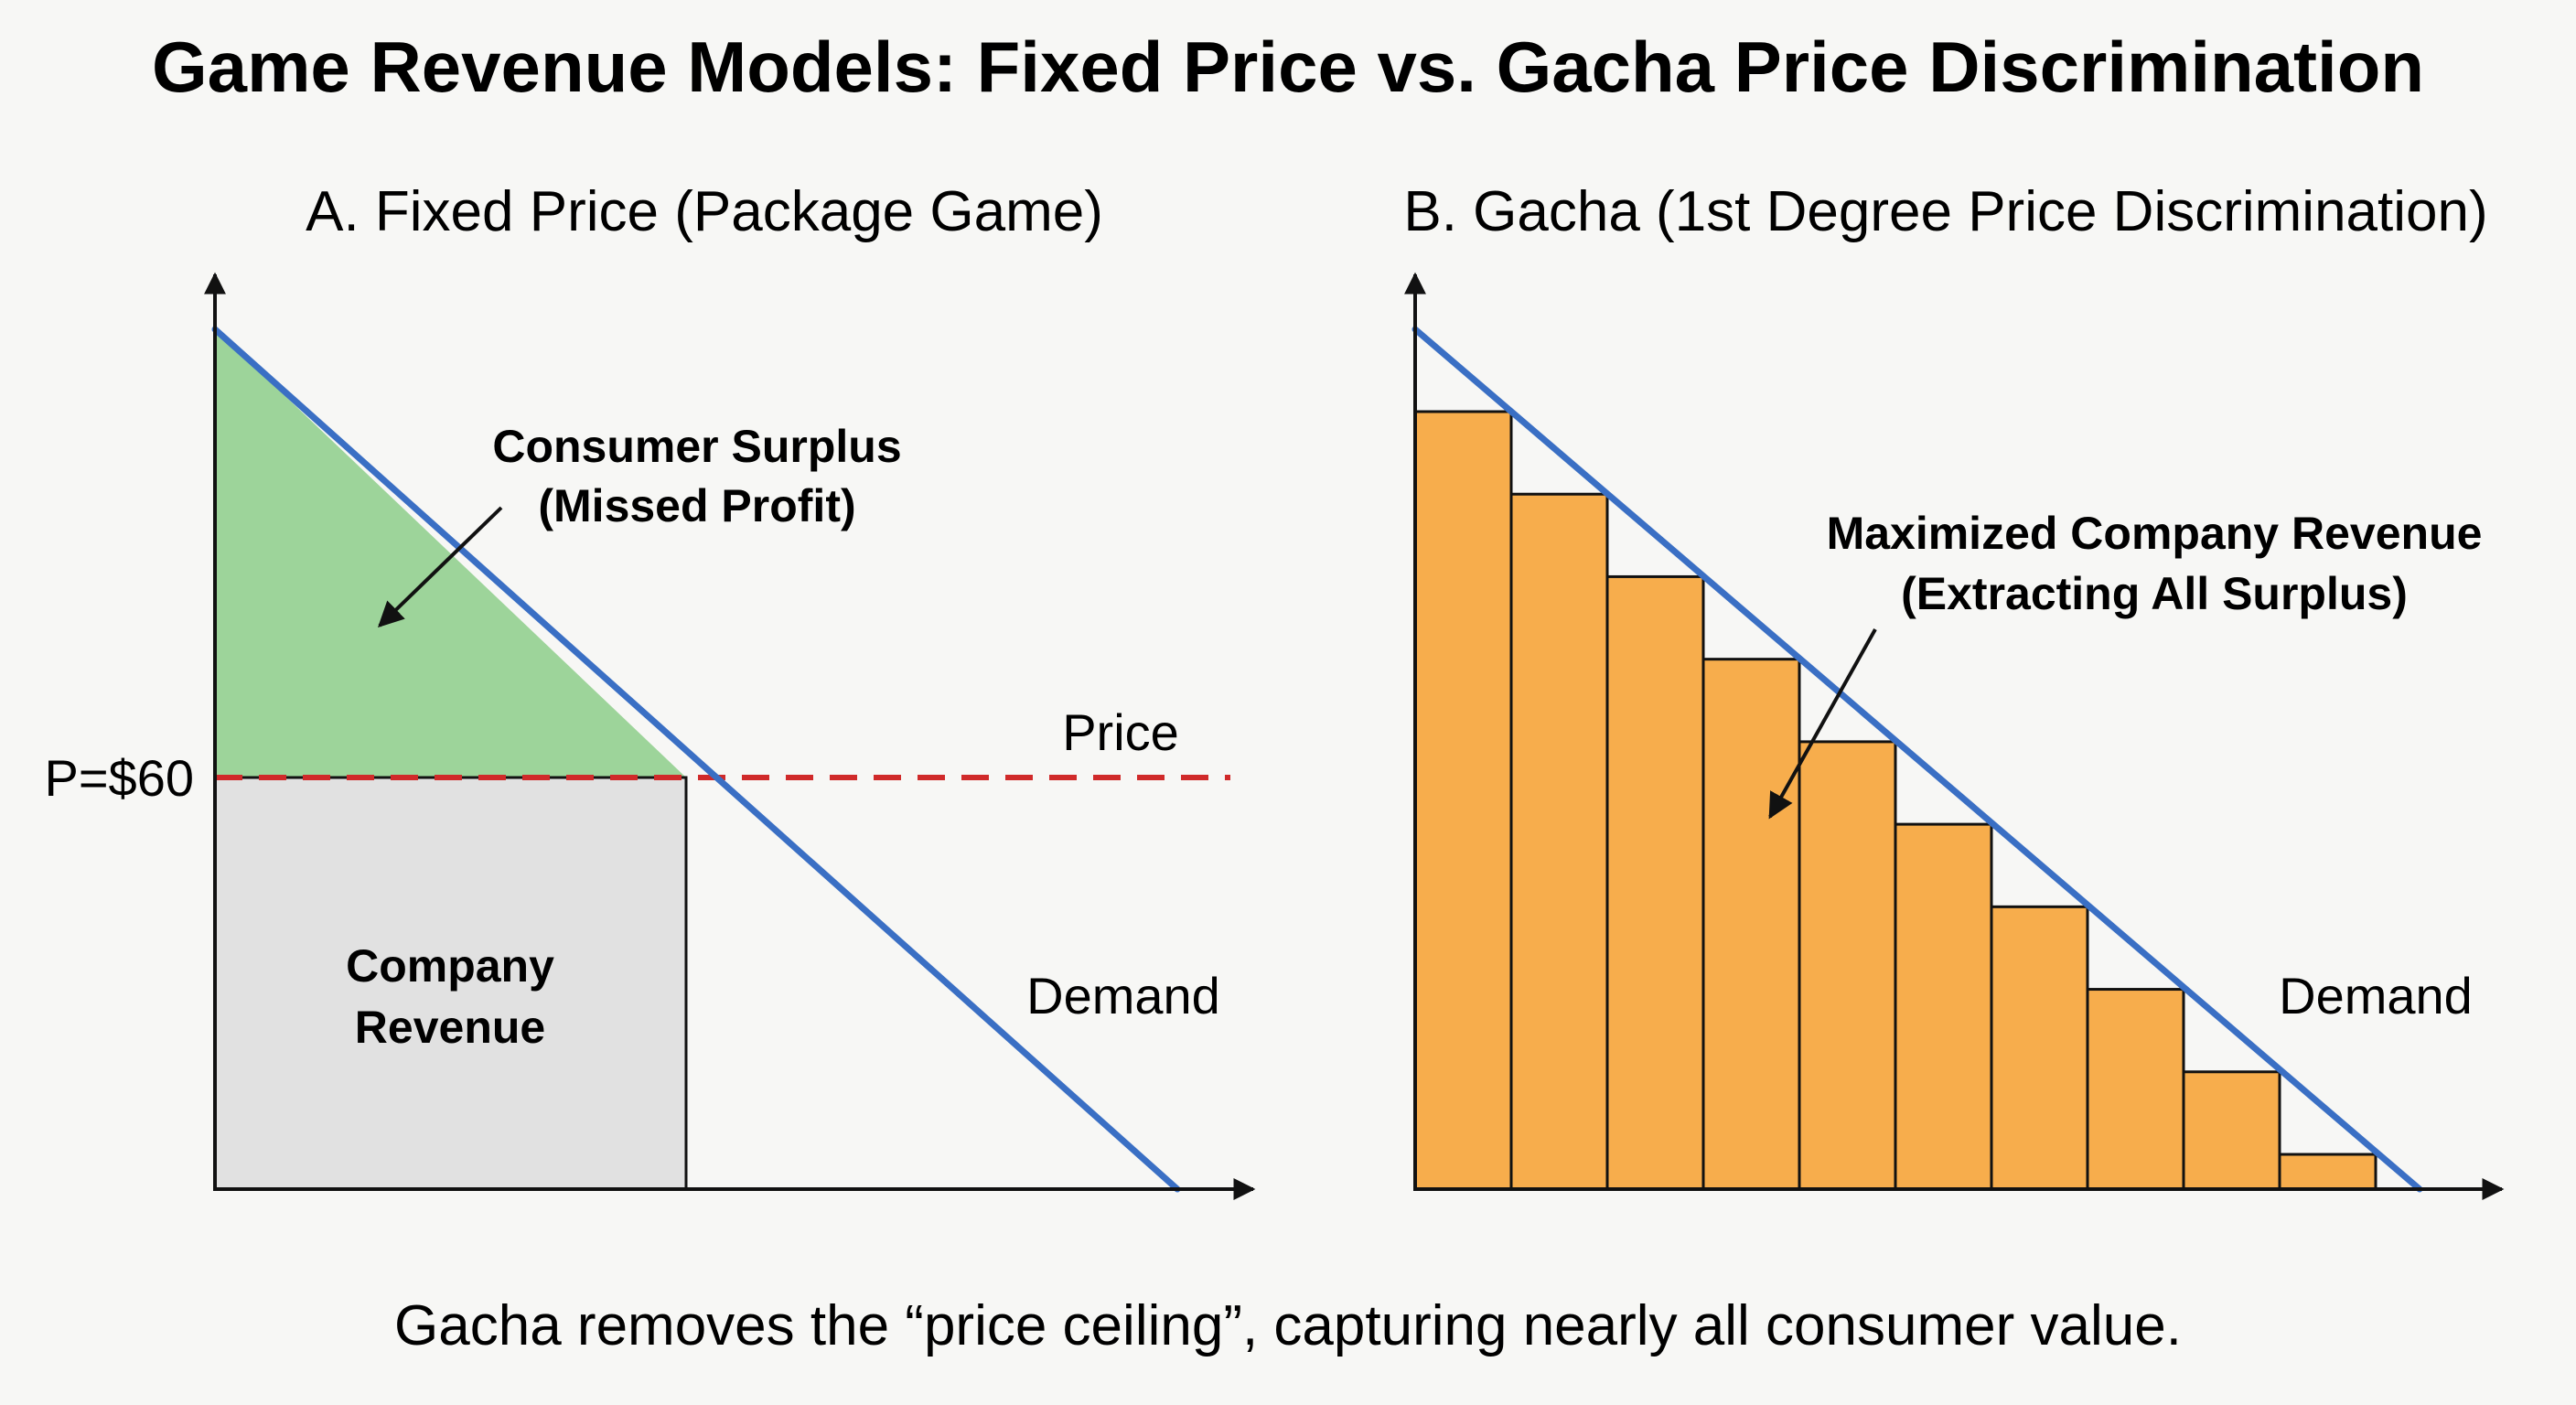 This screenshot has width=2576, height=1405. What do you see at coordinates (1823, 724) in the screenshot?
I see `maximized-revenue-arrow` at bounding box center [1823, 724].